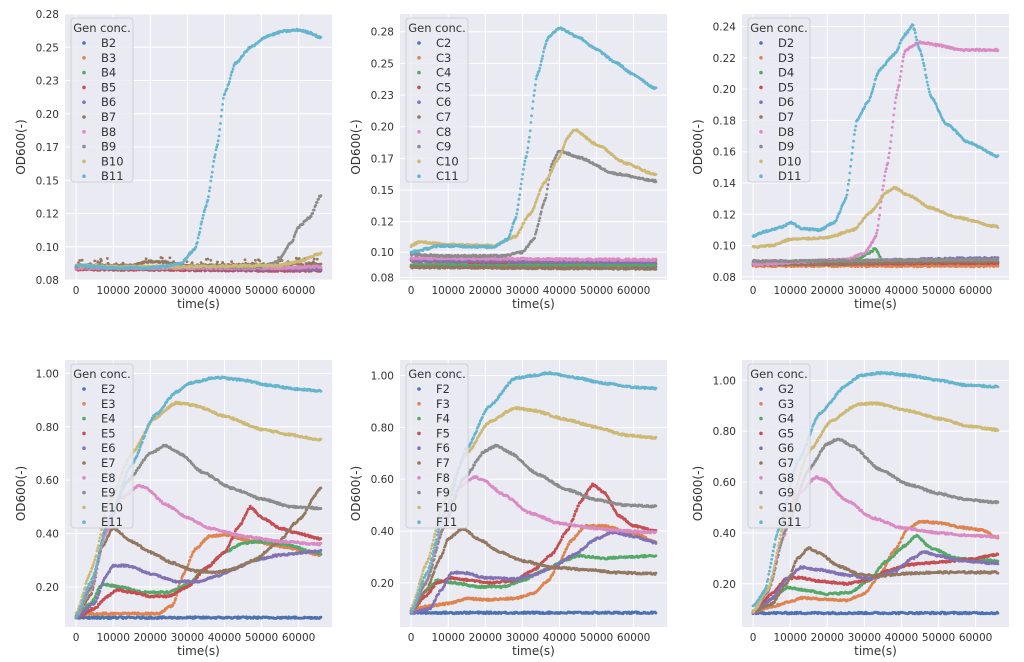  What do you see at coordinates (21, 146) in the screenshot?
I see `y-axis-label: OD600(-)` at bounding box center [21, 146].